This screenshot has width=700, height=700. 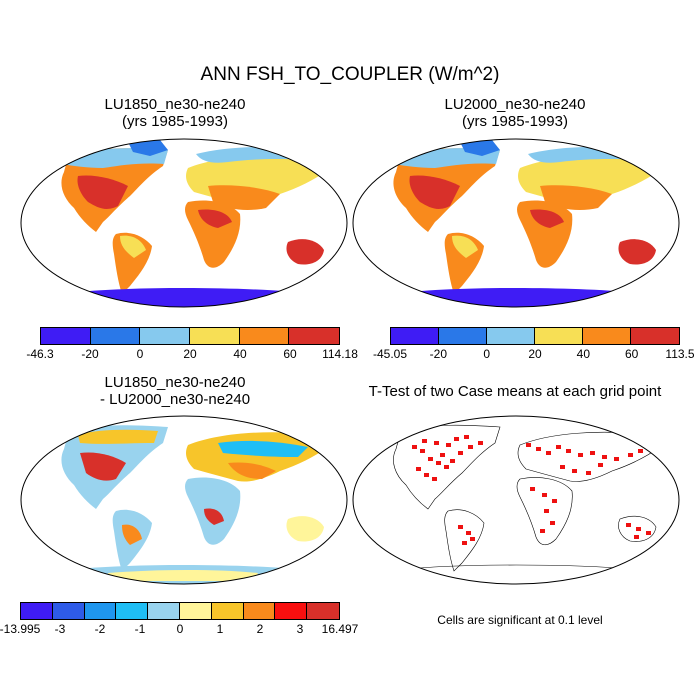 I want to click on colorbar-label: 2, so click(x=260, y=629).